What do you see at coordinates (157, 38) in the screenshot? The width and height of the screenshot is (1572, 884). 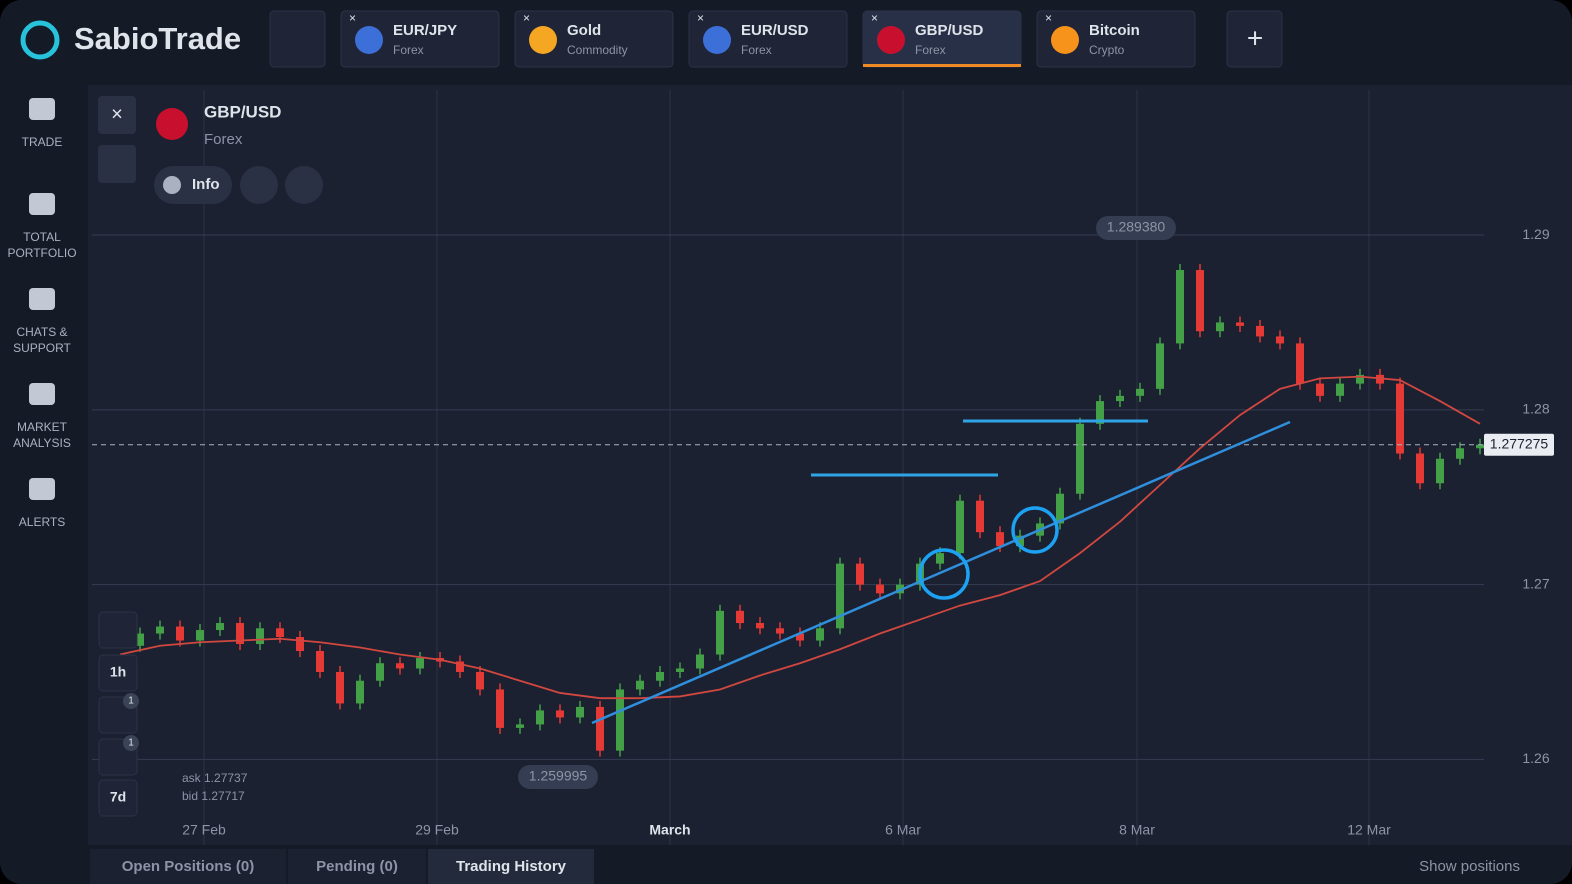 I see `logo: SabioTrade` at bounding box center [157, 38].